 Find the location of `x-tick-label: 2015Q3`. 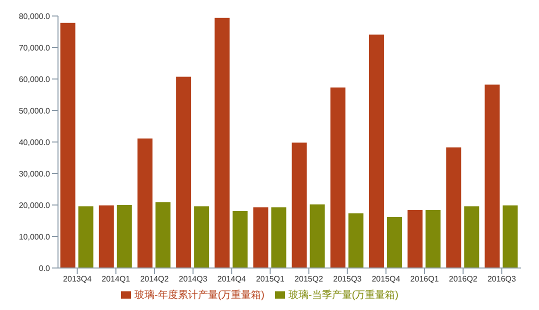

x-tick-label: 2015Q3 is located at coordinates (347, 279).